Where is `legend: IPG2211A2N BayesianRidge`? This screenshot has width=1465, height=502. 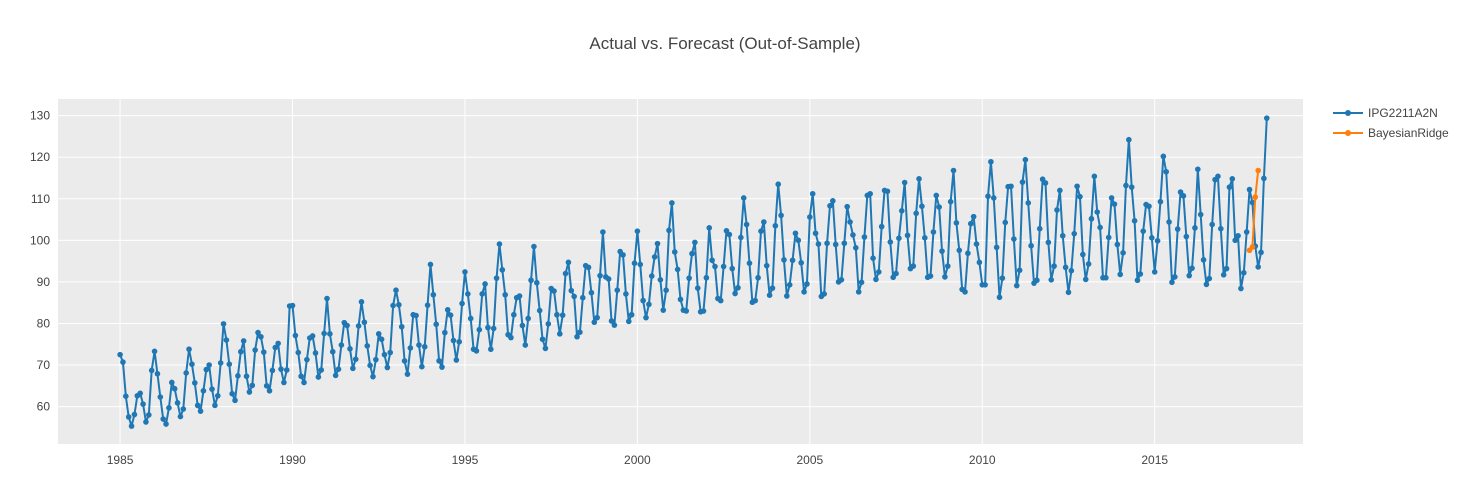
legend: IPG2211A2N BayesianRidge is located at coordinates (1391, 123).